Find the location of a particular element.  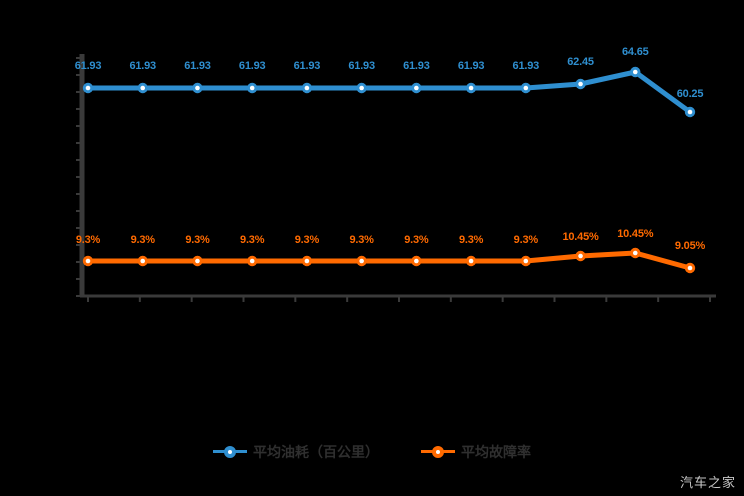

legend-item-1: 平均故障率 is located at coordinates (476, 452).